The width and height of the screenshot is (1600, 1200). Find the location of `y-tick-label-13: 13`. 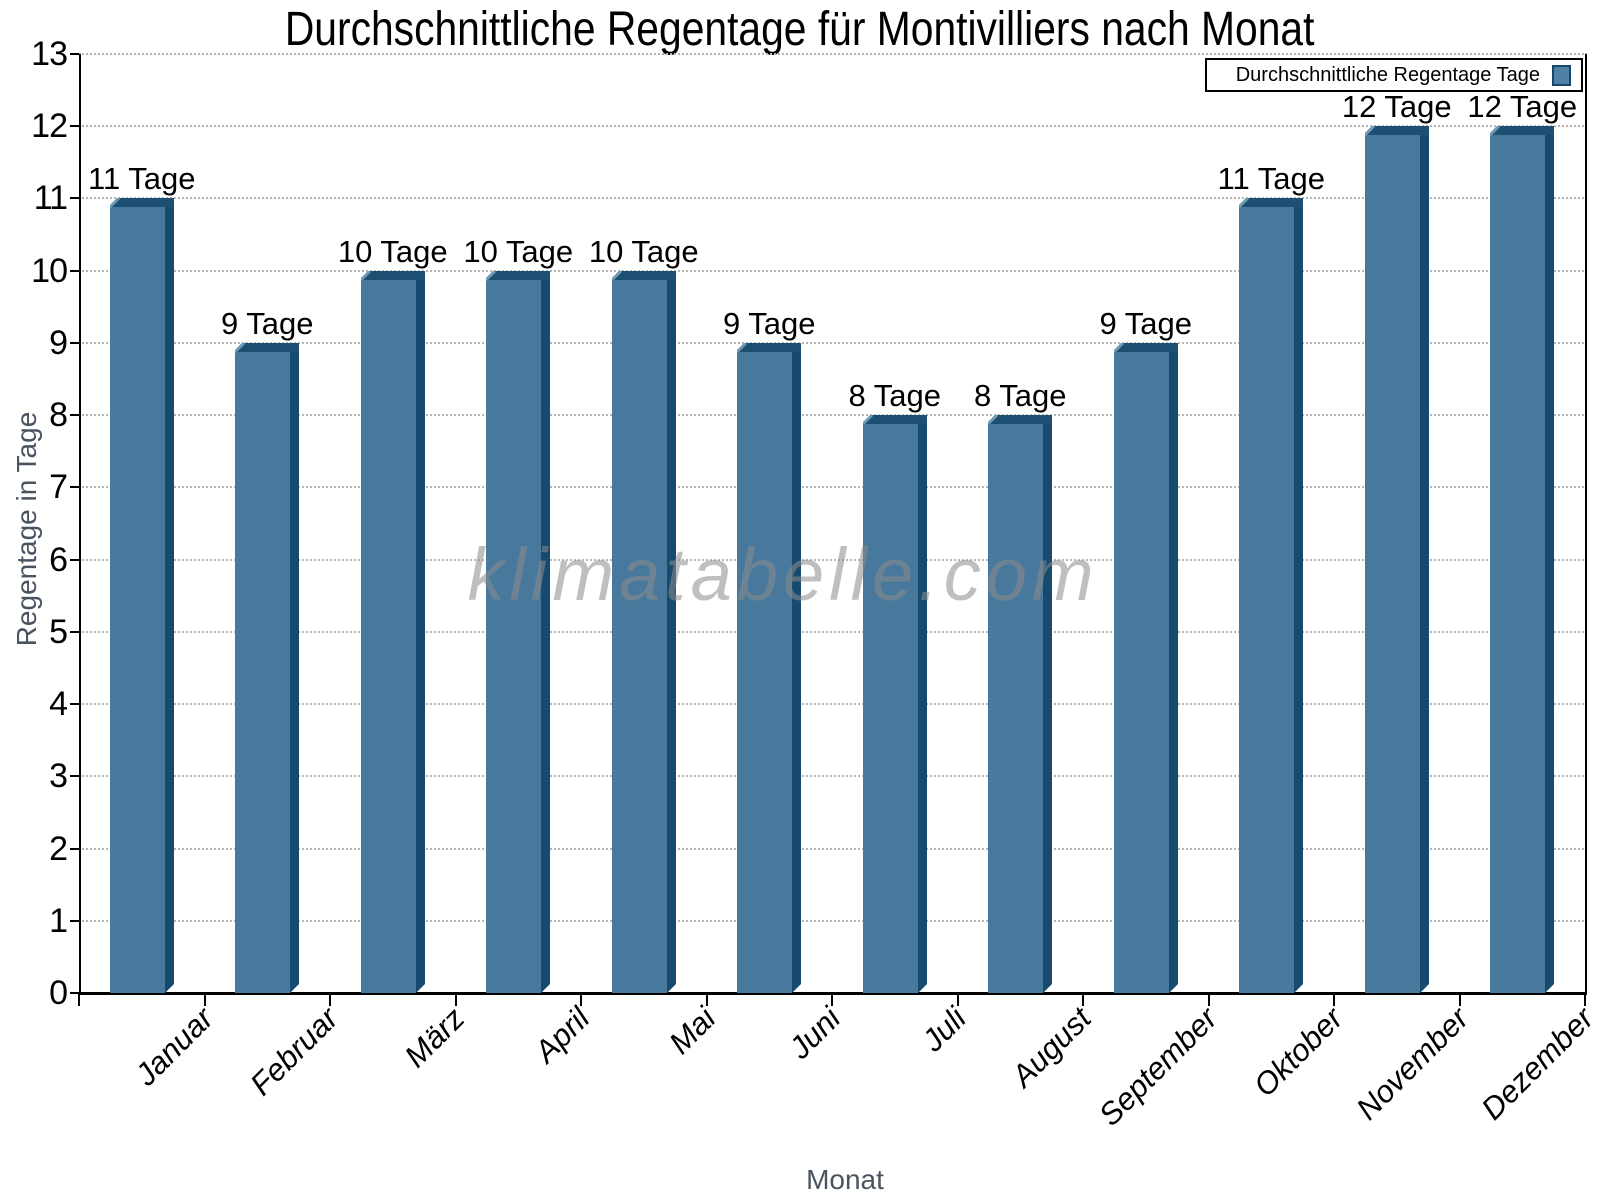

y-tick-label-13: 13 is located at coordinates (49, 54).